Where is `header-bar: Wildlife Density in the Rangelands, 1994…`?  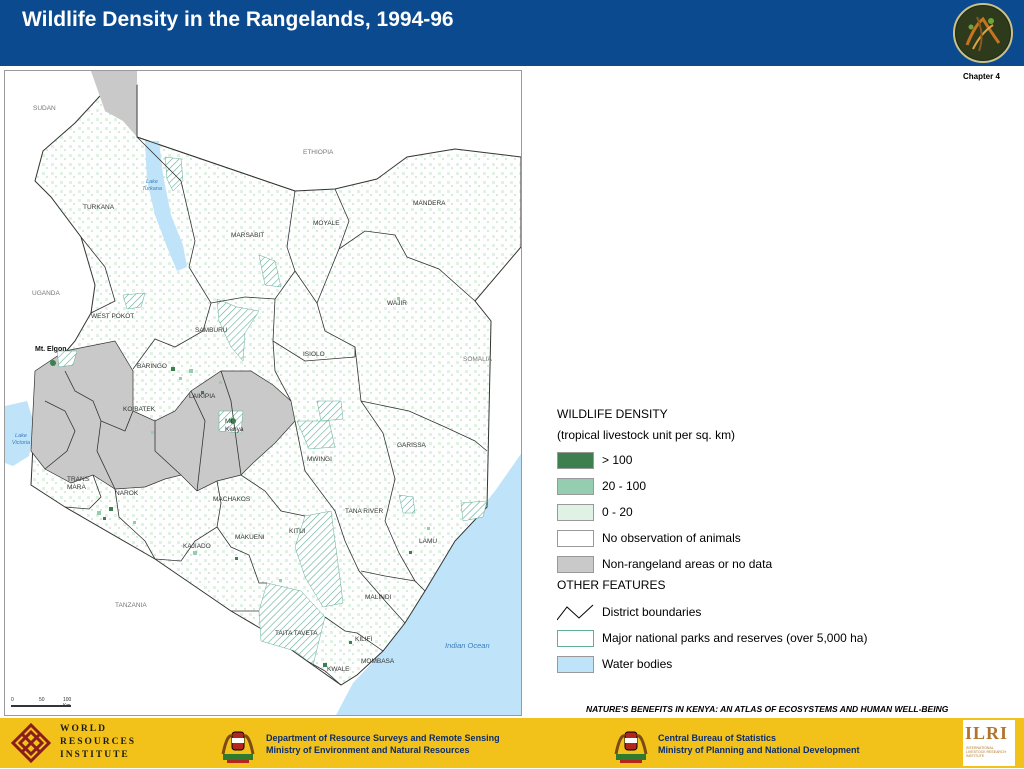
header-bar: Wildlife Density in the Rangelands, 1994… is located at coordinates (512, 33).